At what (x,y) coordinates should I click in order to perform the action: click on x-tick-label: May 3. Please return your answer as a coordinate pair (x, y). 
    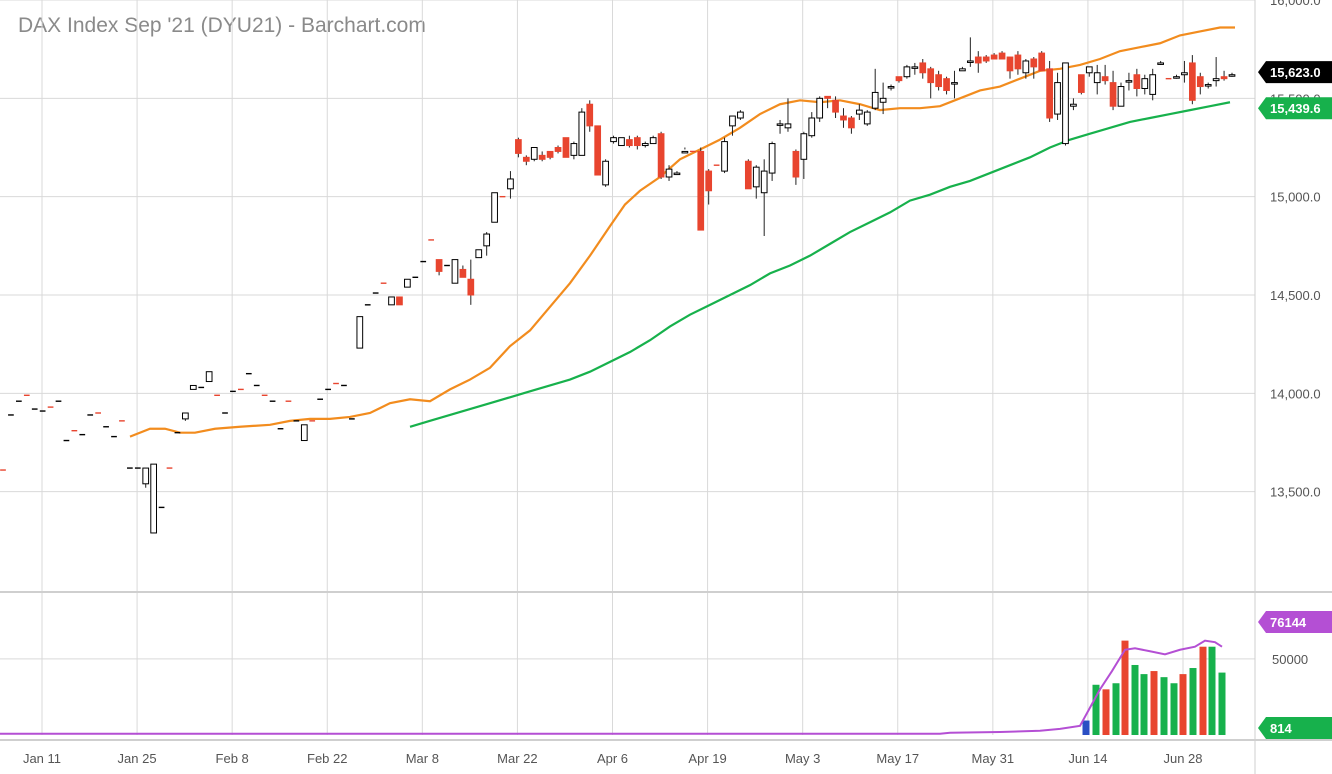
    Looking at the image, I should click on (802, 758).